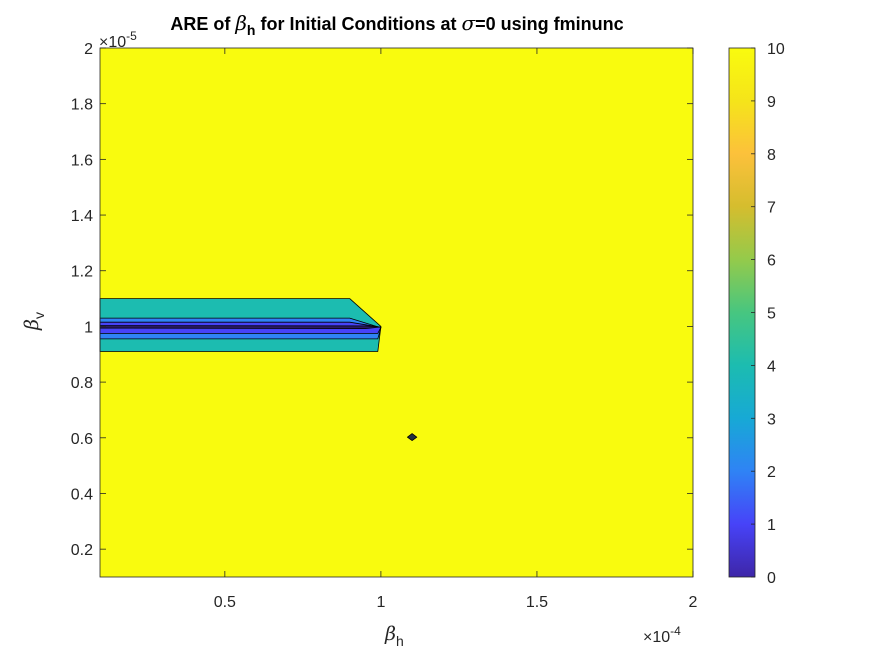 This screenshot has height=656, width=875. I want to click on colorbar-tick-label: 2, so click(771, 472).